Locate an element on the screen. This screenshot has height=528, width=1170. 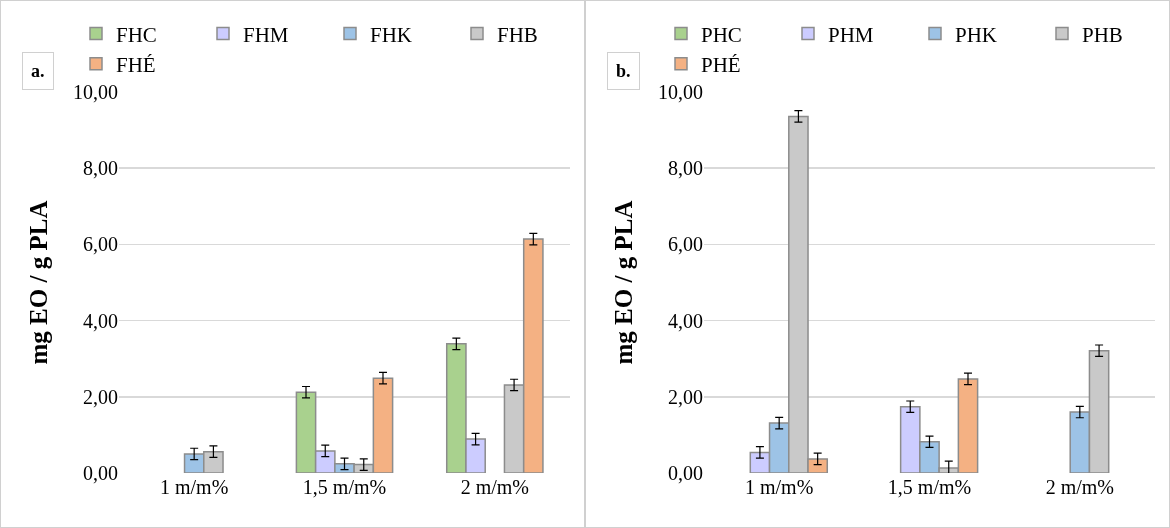
legend-label: FHÉ is located at coordinates (136, 65).